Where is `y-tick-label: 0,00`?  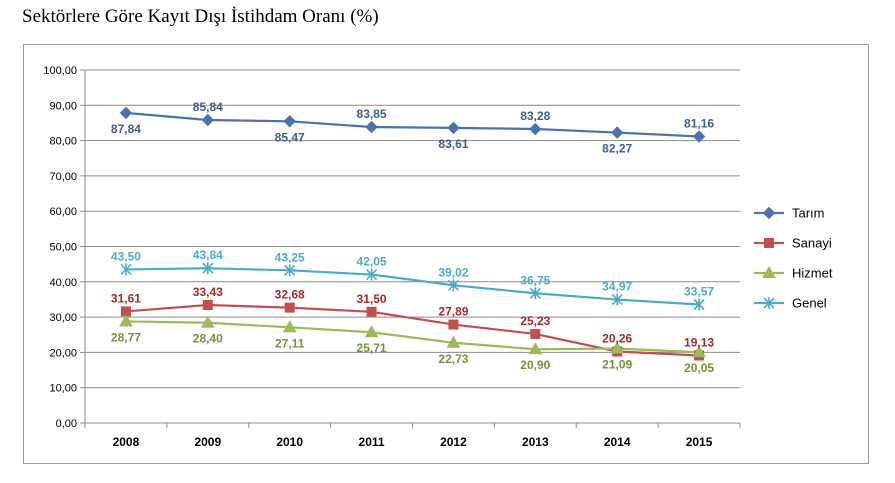 y-tick-label: 0,00 is located at coordinates (66, 424).